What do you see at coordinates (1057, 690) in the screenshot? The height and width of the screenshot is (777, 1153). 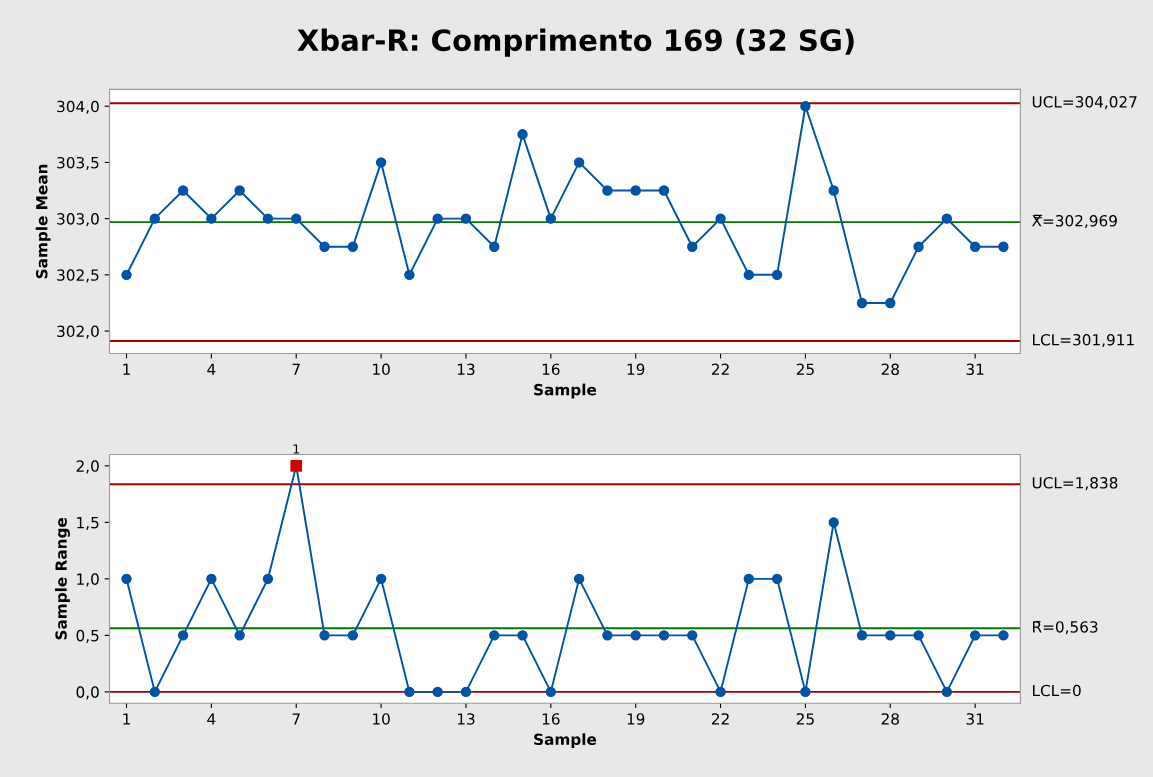 I see `ref-line-label: LCL=0` at bounding box center [1057, 690].